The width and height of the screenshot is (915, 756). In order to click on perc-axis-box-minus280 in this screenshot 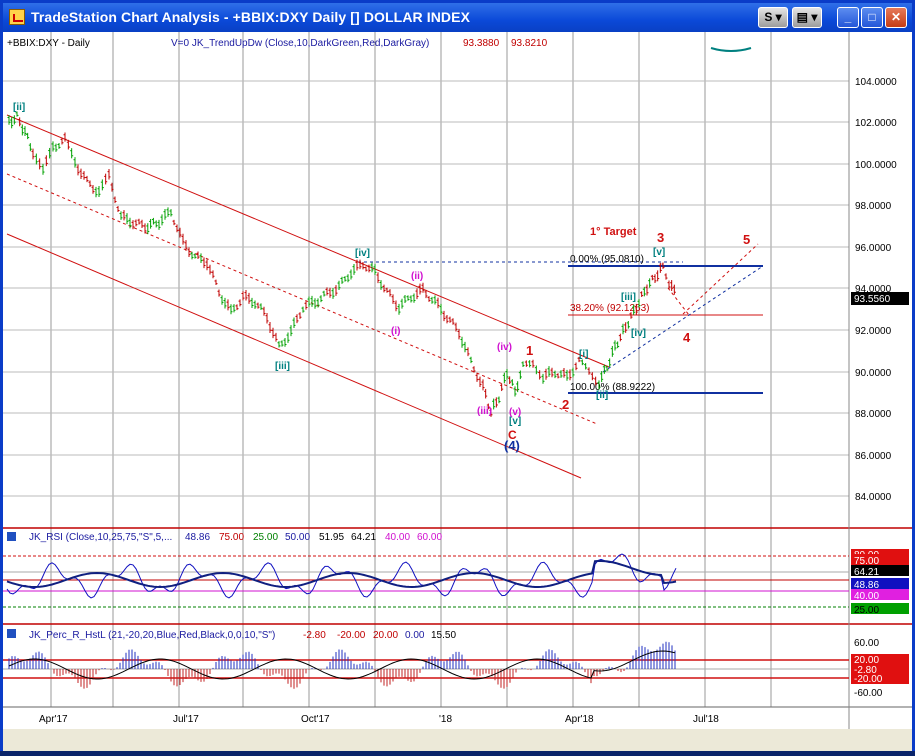, I will do `click(880, 669)`.